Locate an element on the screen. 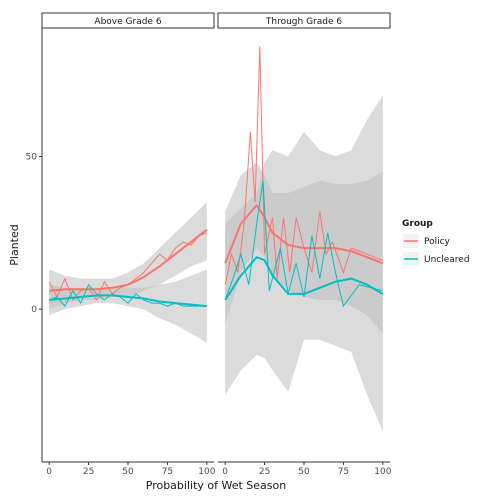 This screenshot has height=504, width=500. x-axis-title: Probability of Wet Season is located at coordinates (216, 485).